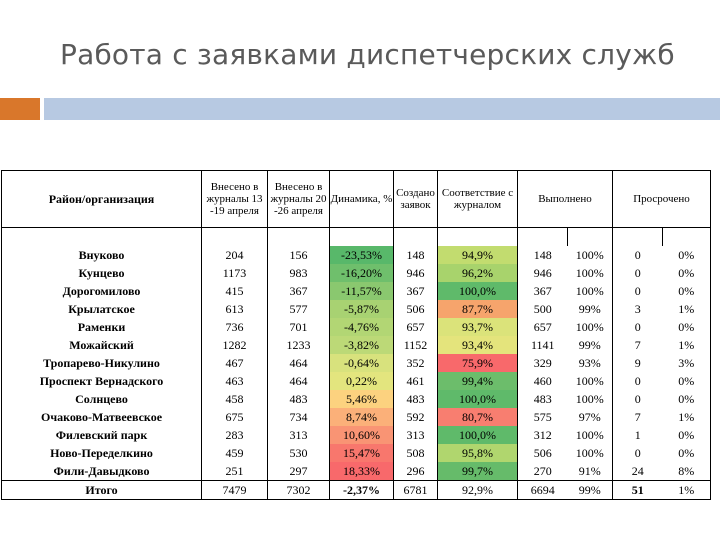 Image resolution: width=720 pixels, height=540 pixels. What do you see at coordinates (415, 199) in the screenshot?
I see `header-created: Создано заявок` at bounding box center [415, 199].